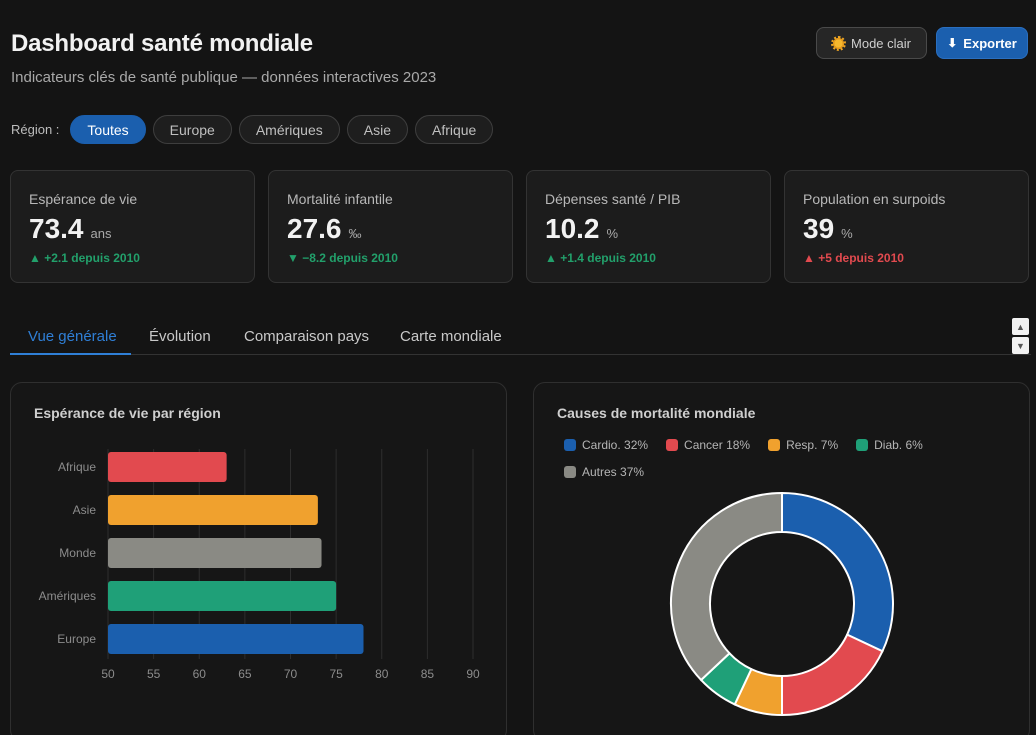 The height and width of the screenshot is (735, 1036). Describe the element at coordinates (839, 43) in the screenshot. I see `sun-icon` at that location.